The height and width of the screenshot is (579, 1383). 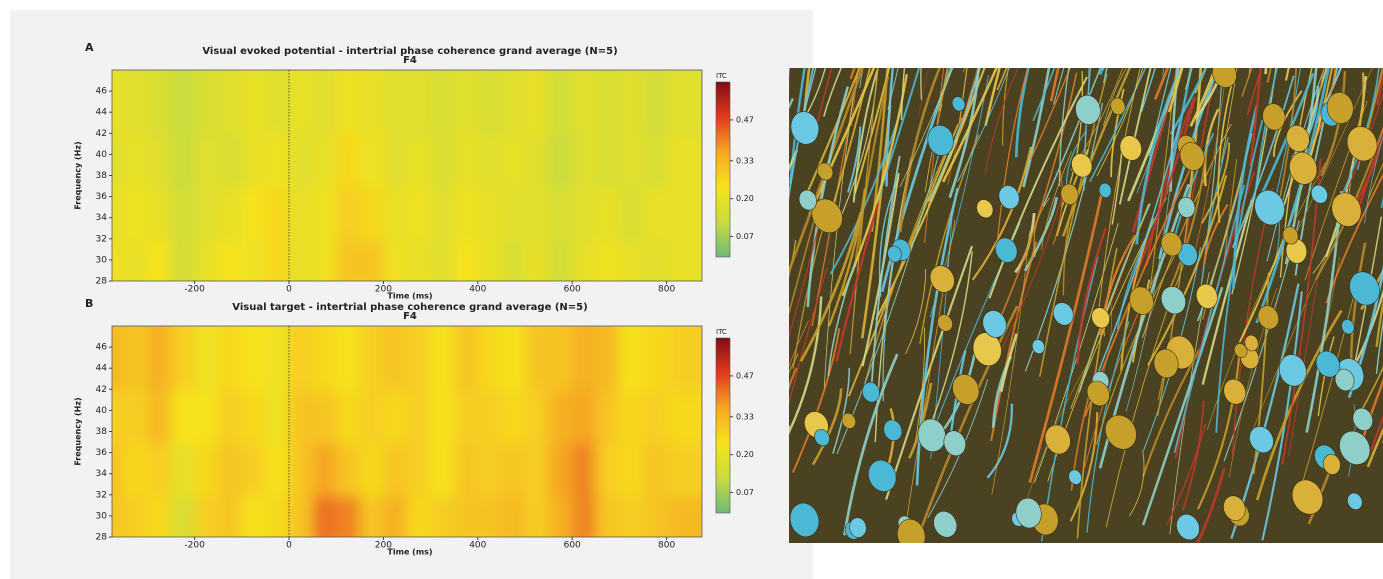 What do you see at coordinates (410, 316) in the screenshot?
I see `chart-subtitle: F4` at bounding box center [410, 316].